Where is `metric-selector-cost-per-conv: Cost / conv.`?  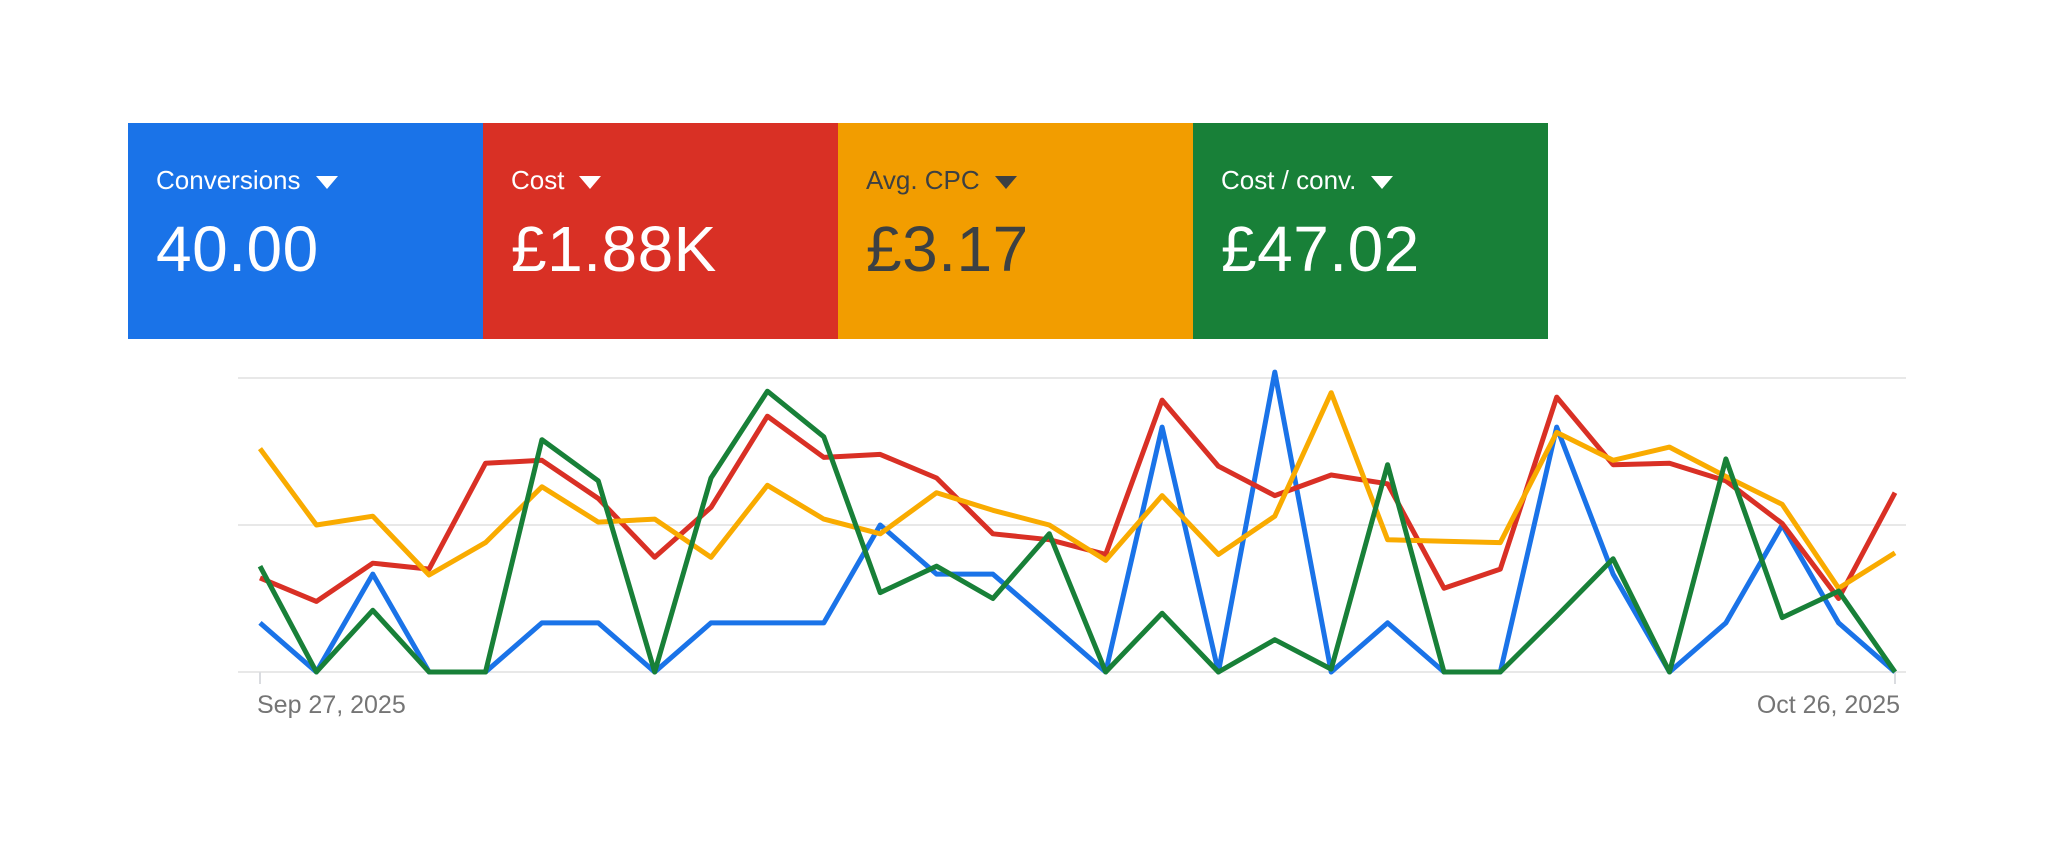
metric-selector-cost-per-conv: Cost / conv. is located at coordinates (1384, 180).